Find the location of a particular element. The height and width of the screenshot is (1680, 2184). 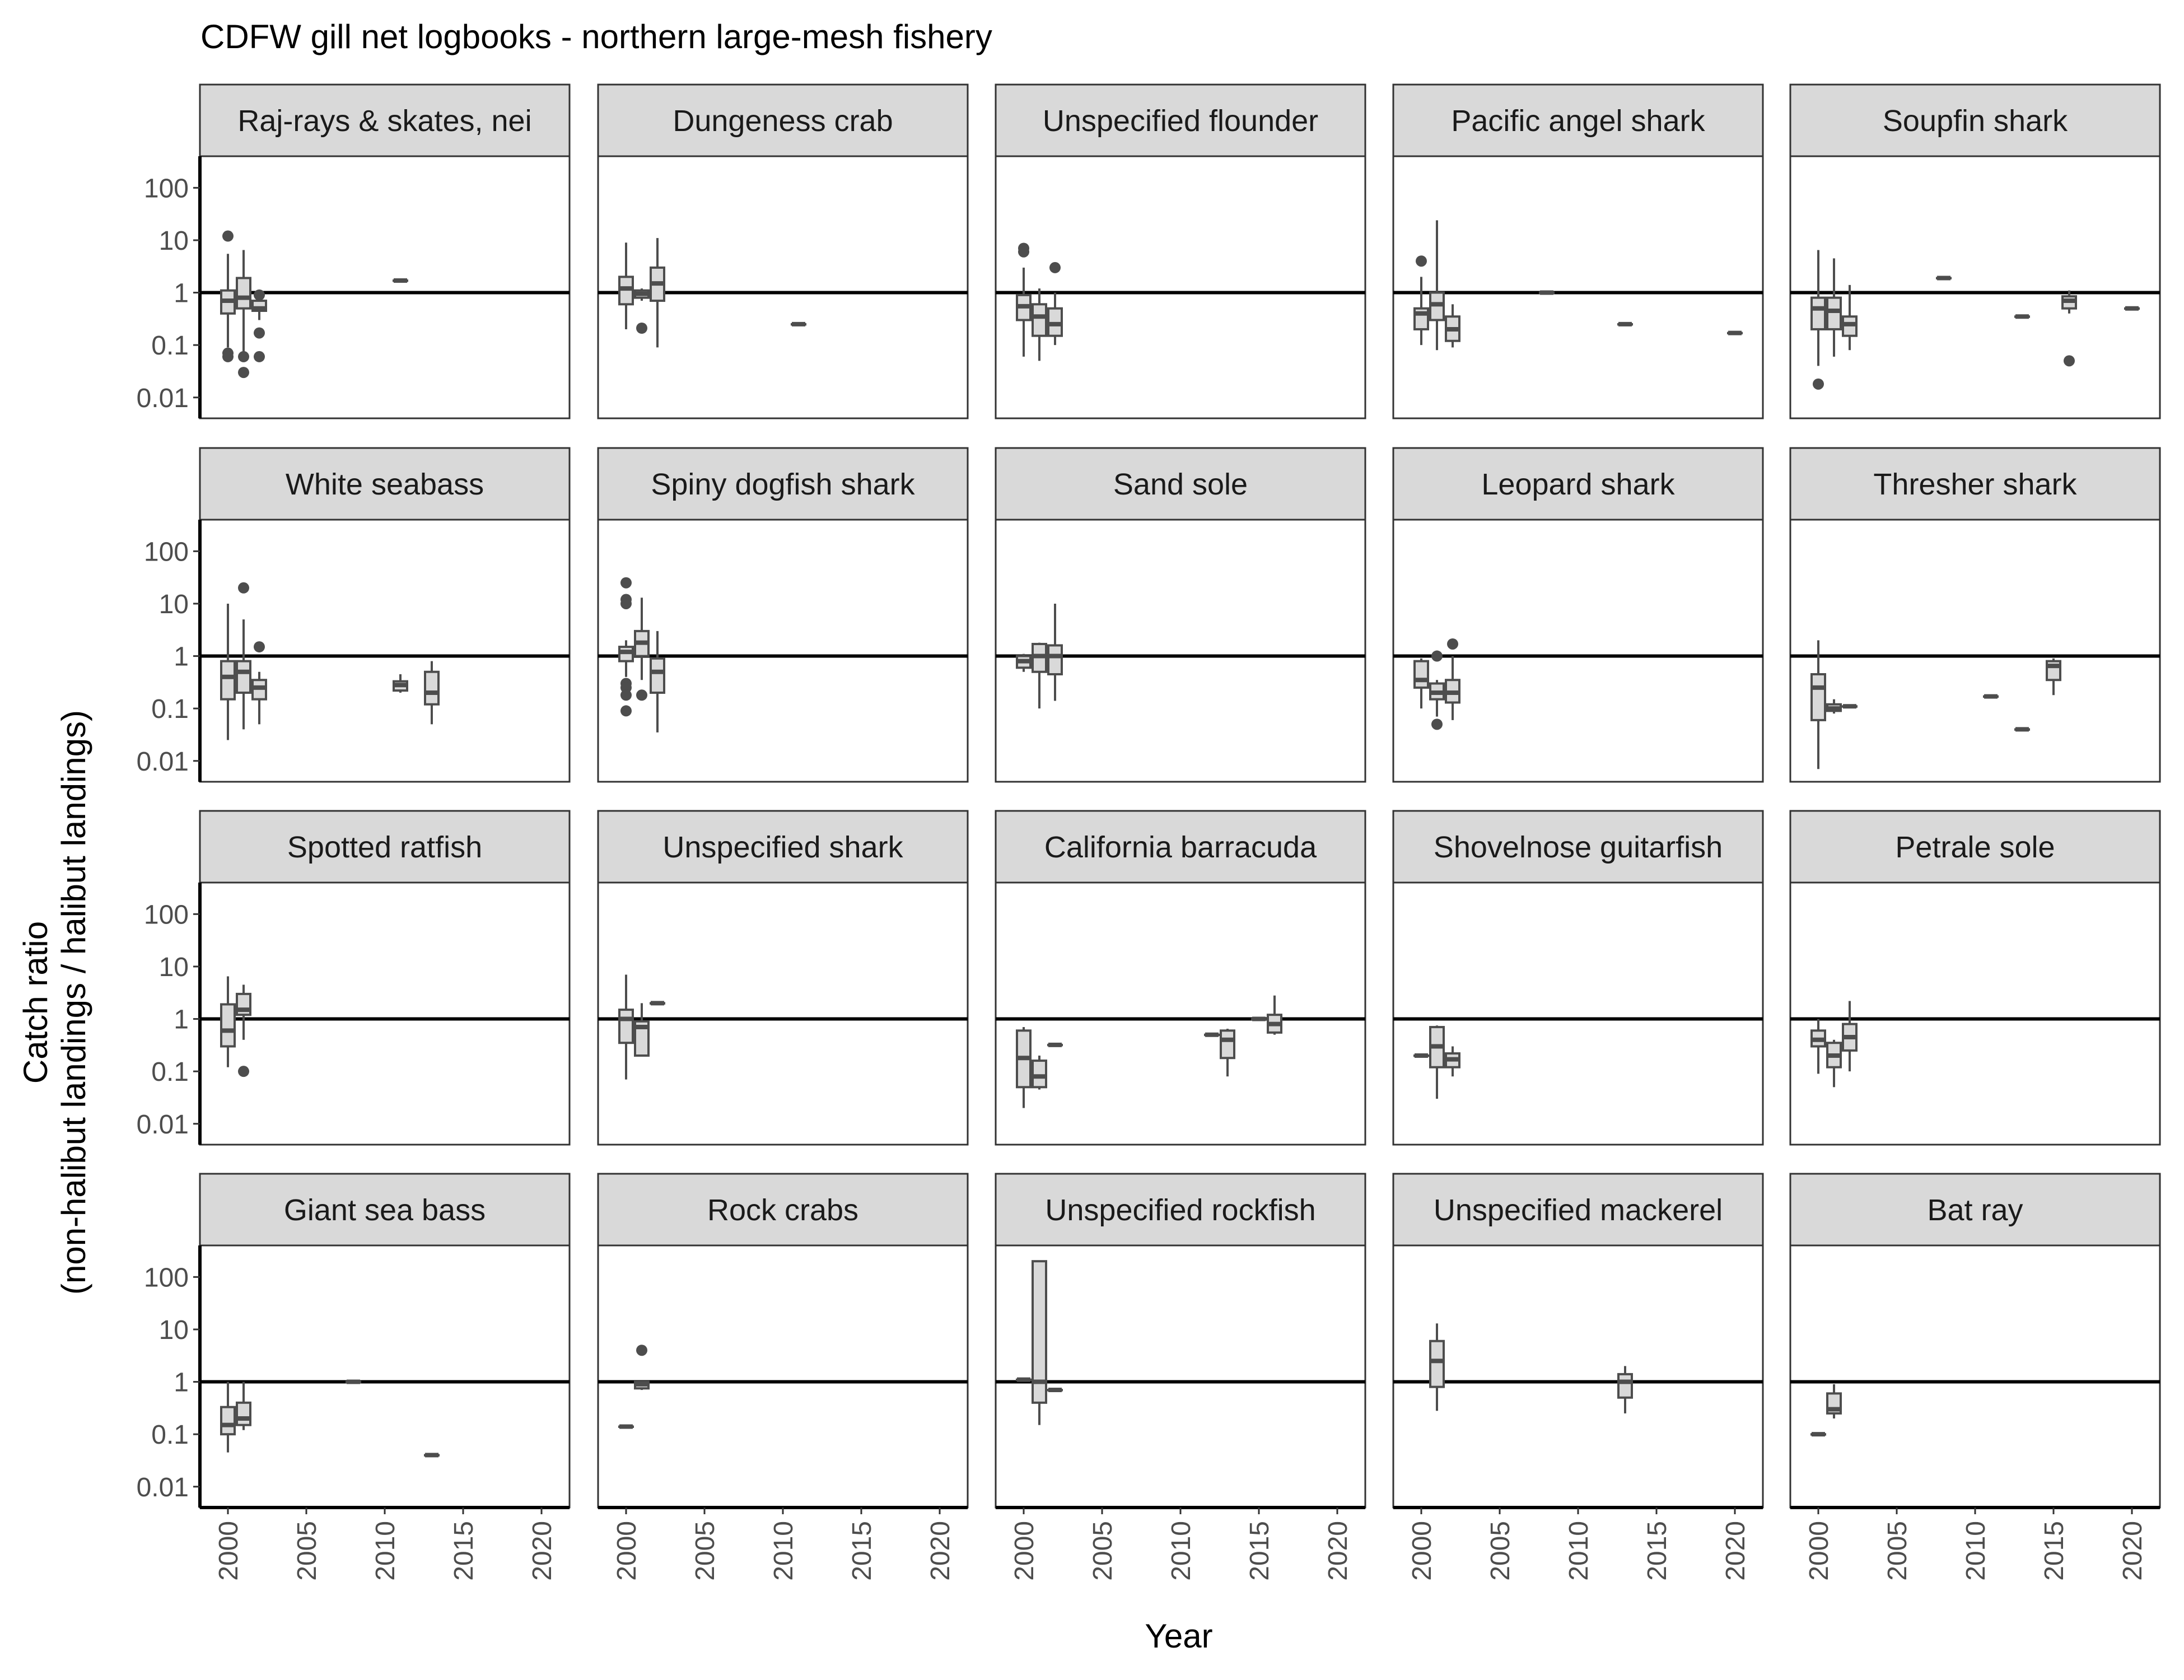

box-2013 is located at coordinates (1625, 1390).